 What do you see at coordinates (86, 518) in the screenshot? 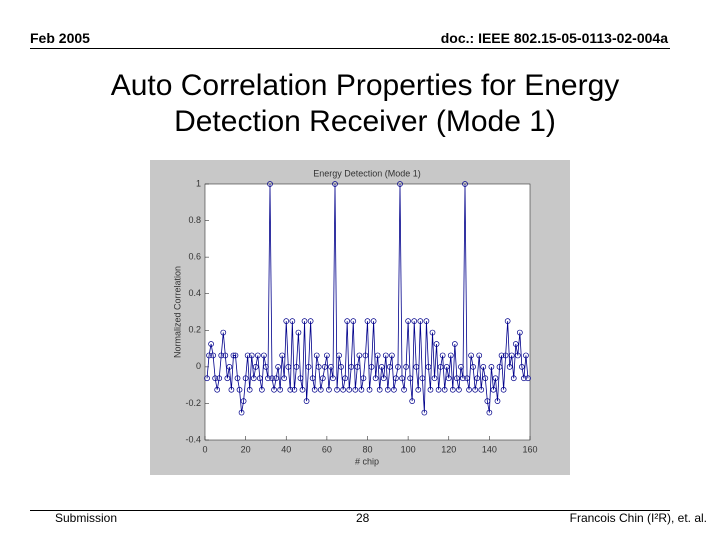
I see `footer-left: Submission` at bounding box center [86, 518].